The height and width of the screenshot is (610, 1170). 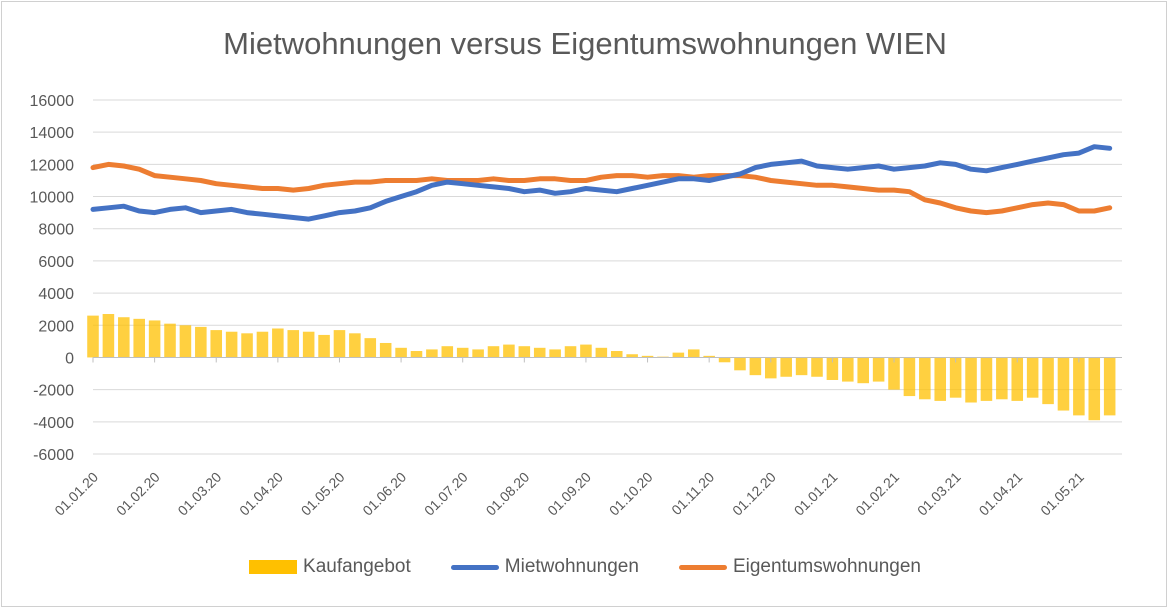 What do you see at coordinates (357, 566) in the screenshot?
I see `legend-label-kaufangebot: Kaufangebot` at bounding box center [357, 566].